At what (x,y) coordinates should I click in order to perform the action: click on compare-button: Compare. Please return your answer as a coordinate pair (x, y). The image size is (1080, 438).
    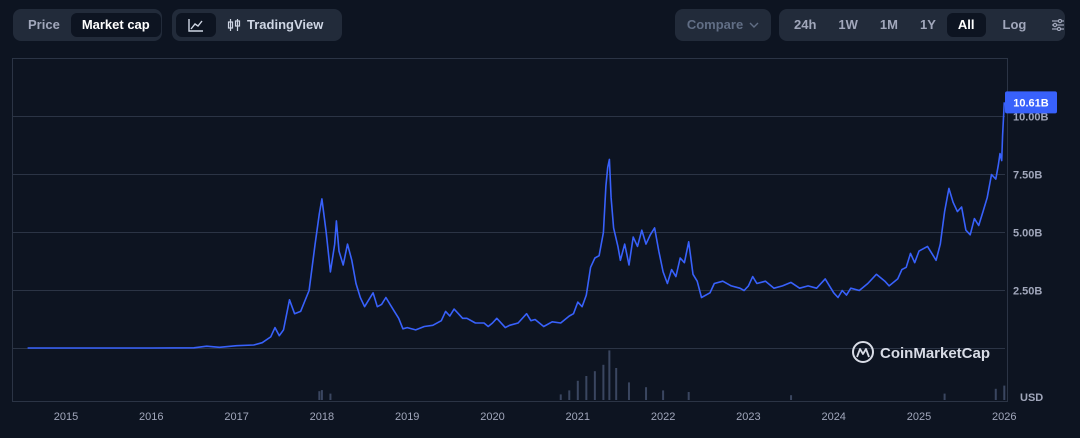
    Looking at the image, I should click on (723, 25).